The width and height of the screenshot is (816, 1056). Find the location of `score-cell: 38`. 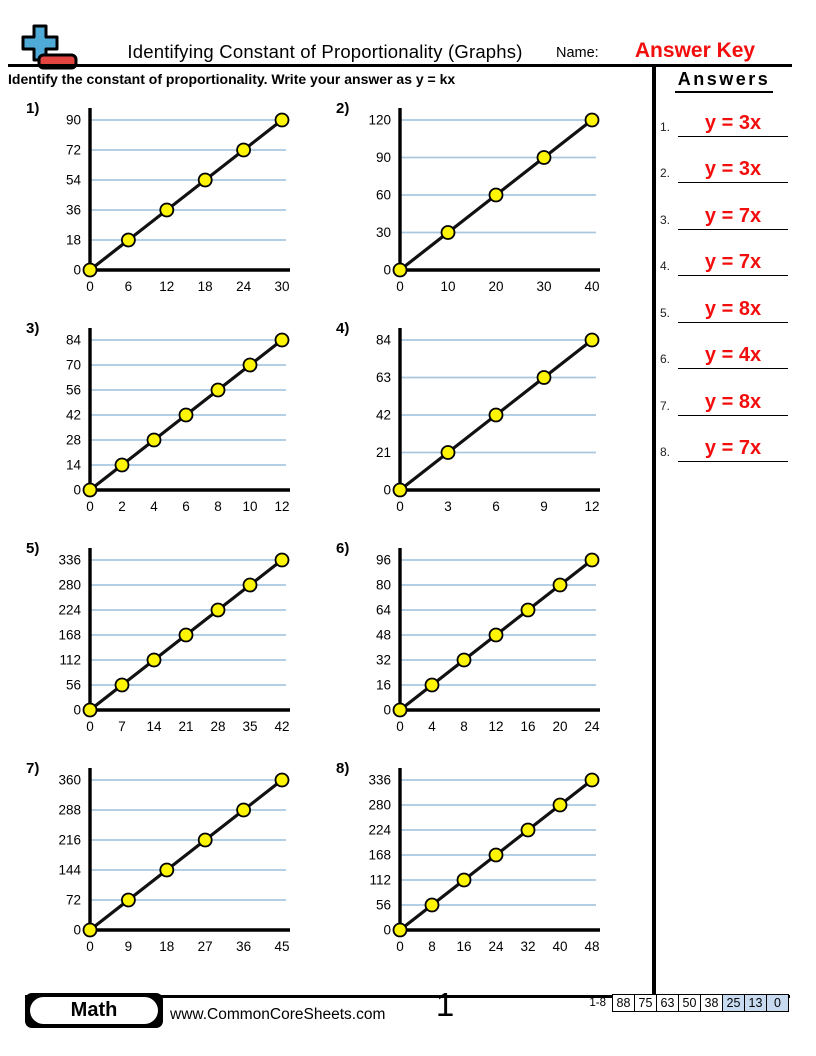

score-cell: 38 is located at coordinates (711, 1003).